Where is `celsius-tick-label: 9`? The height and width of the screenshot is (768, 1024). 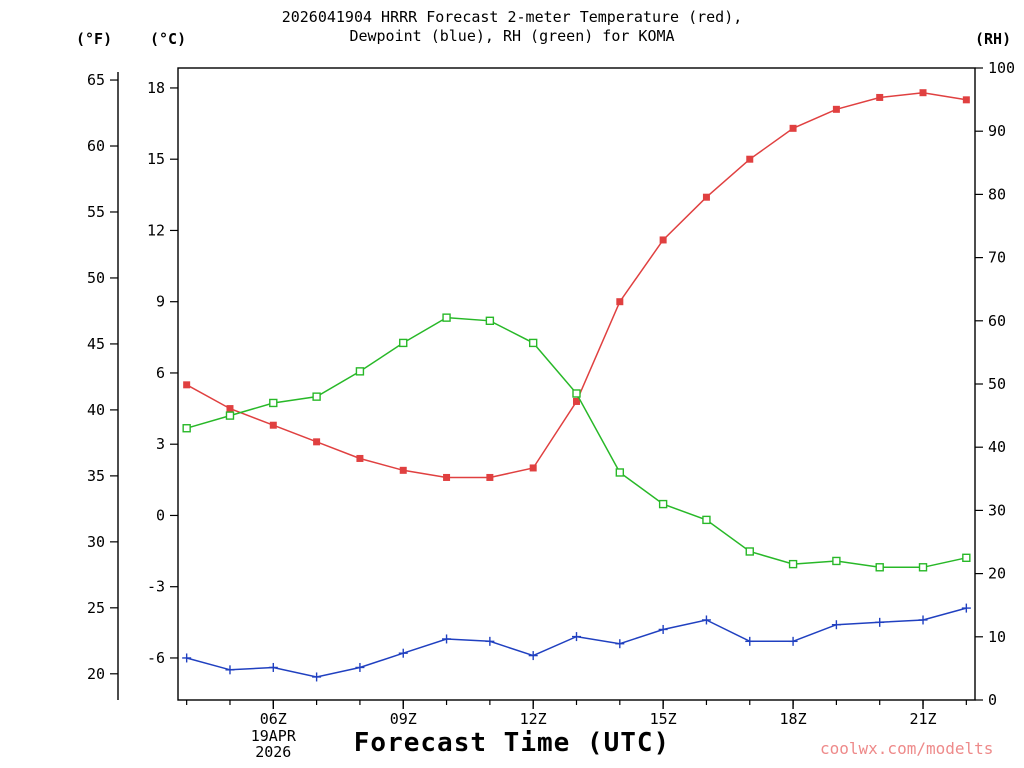 celsius-tick-label: 9 is located at coordinates (160, 302).